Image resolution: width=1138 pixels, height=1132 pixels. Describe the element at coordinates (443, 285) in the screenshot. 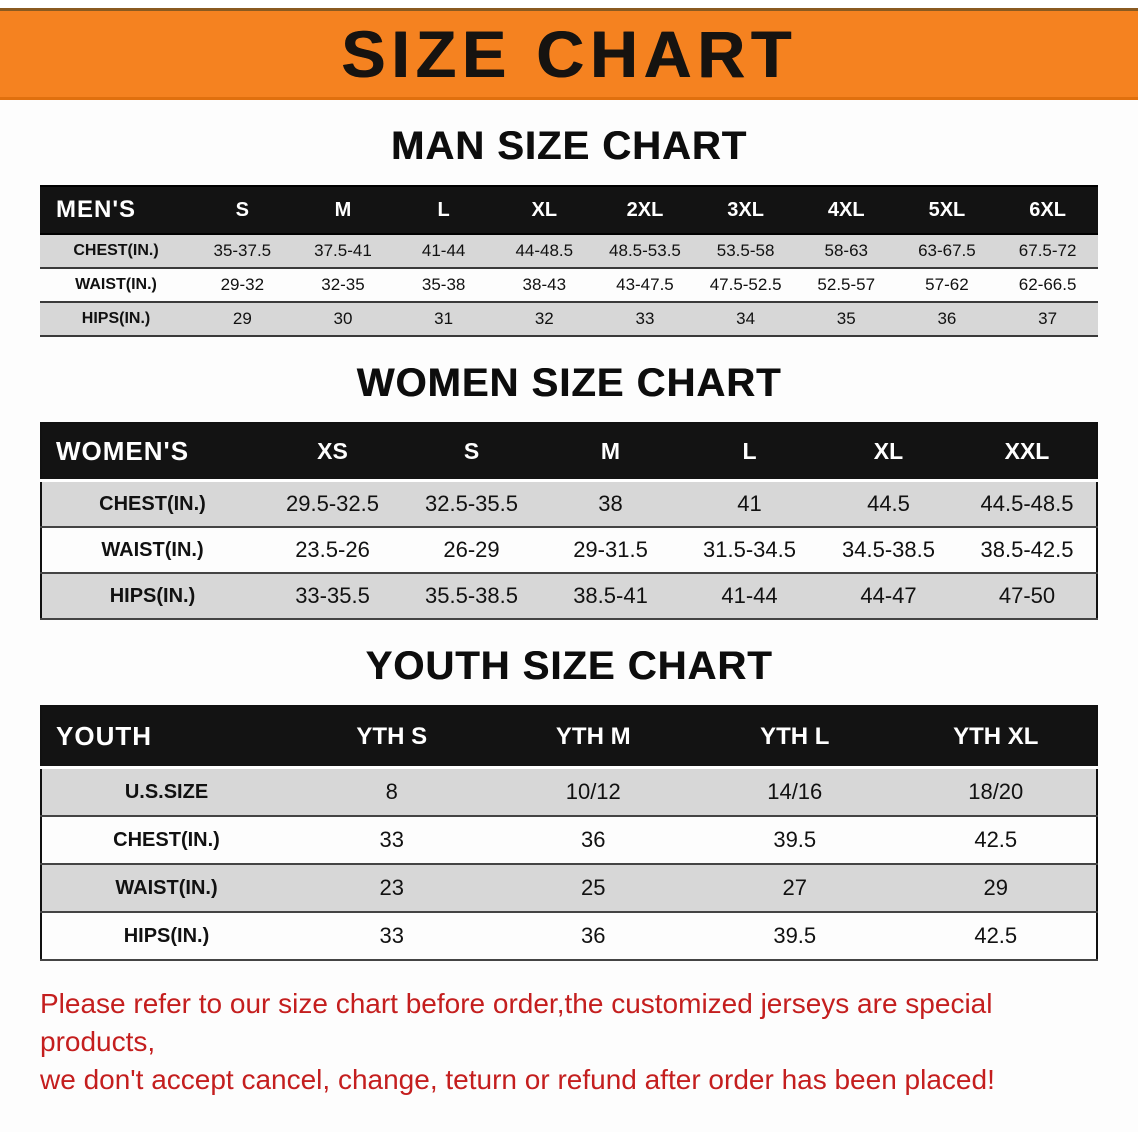

I see `size-value: 35-38` at that location.